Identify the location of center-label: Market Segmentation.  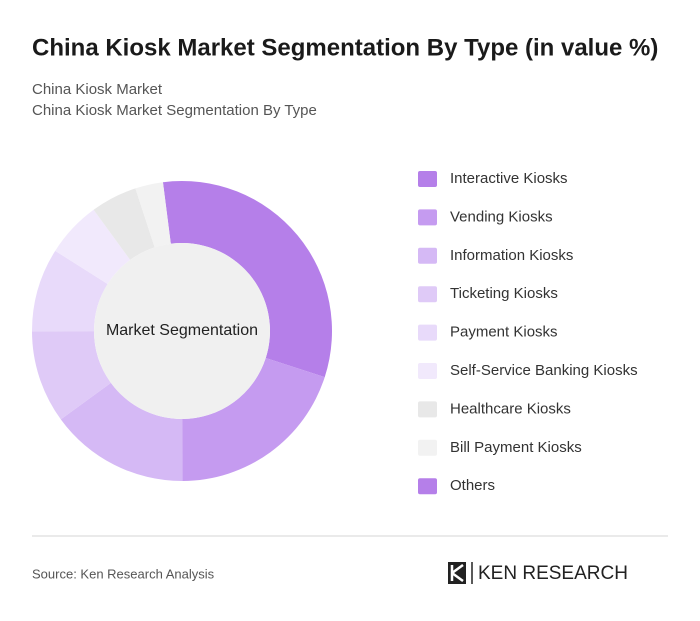
(182, 330).